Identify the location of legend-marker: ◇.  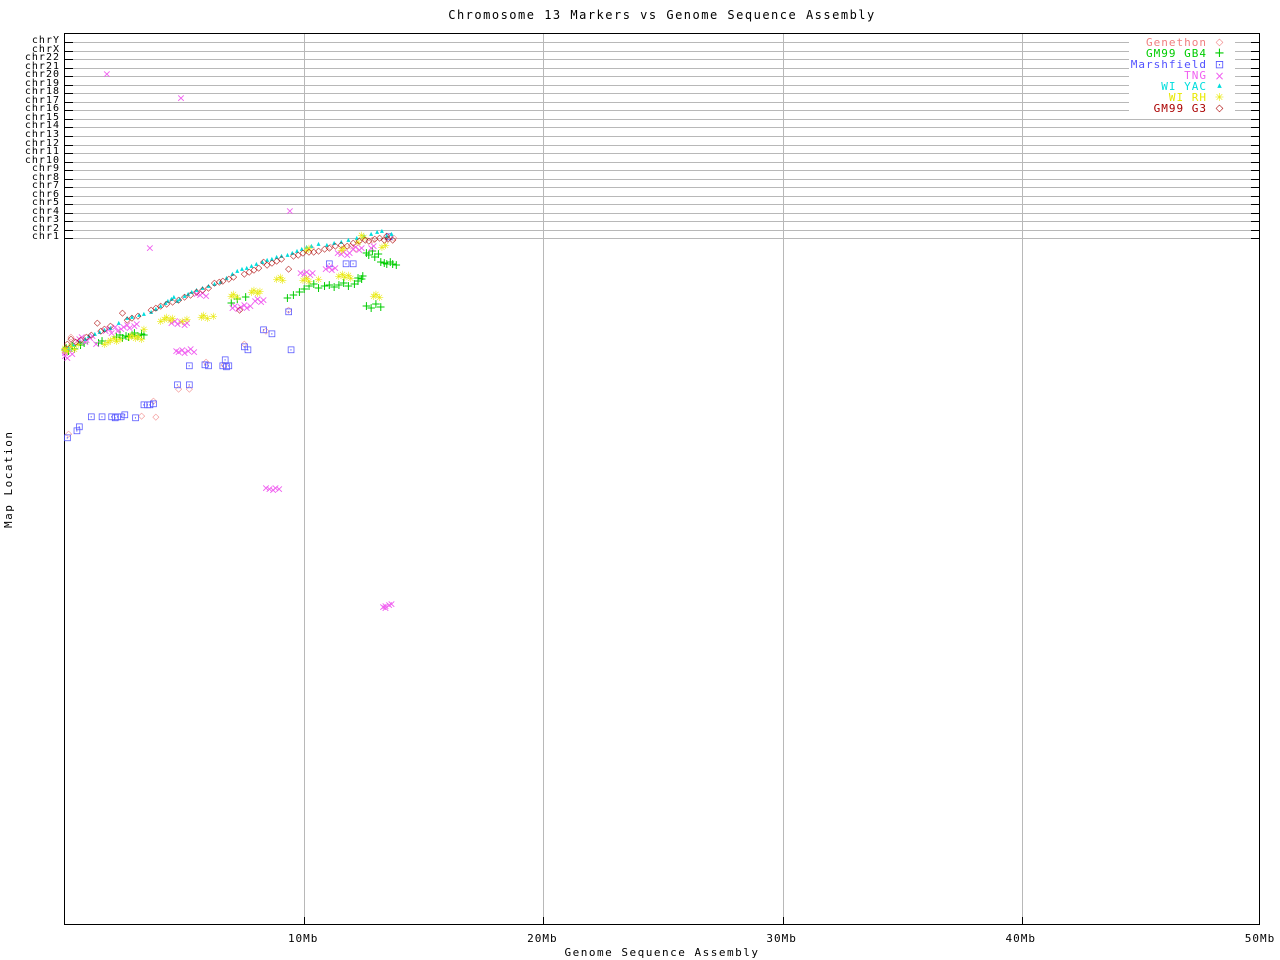
(1220, 42).